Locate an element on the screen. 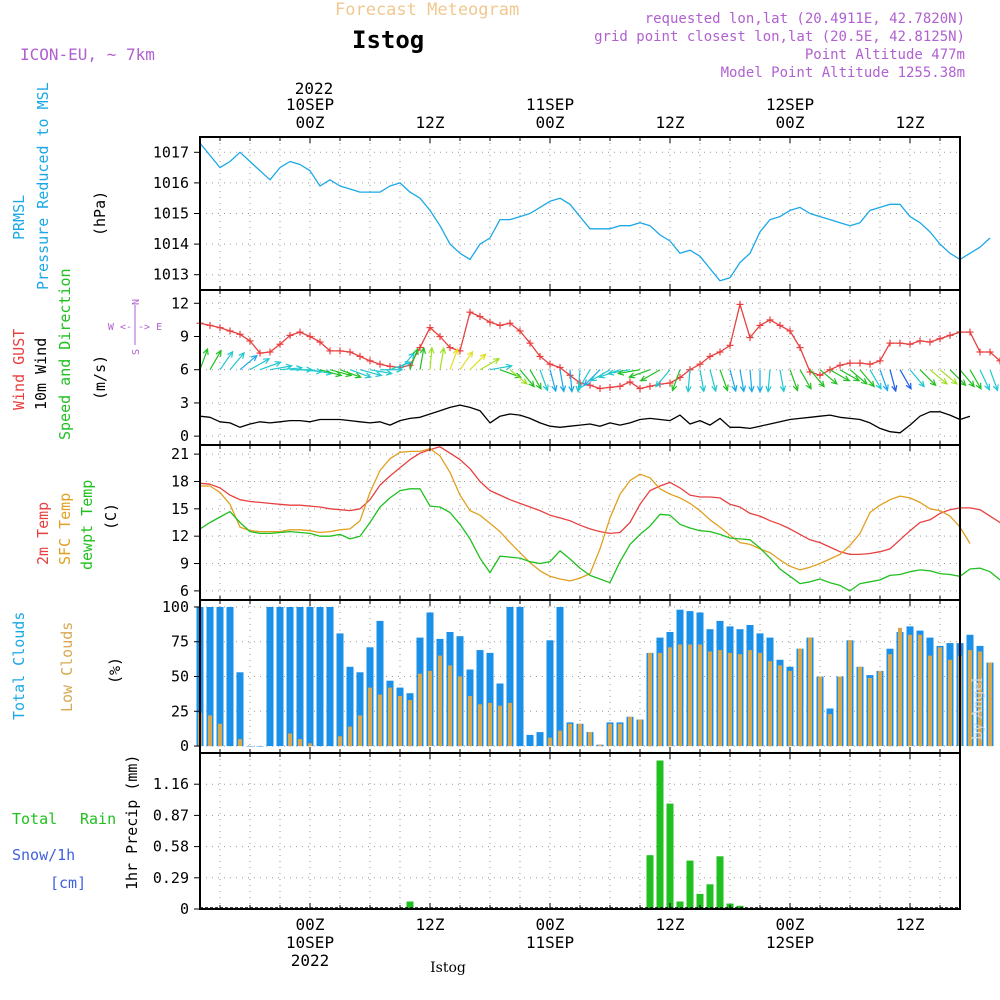 Image resolution: width=1000 pixels, height=1000 pixels. top-hour-label: 00Z is located at coordinates (790, 122).